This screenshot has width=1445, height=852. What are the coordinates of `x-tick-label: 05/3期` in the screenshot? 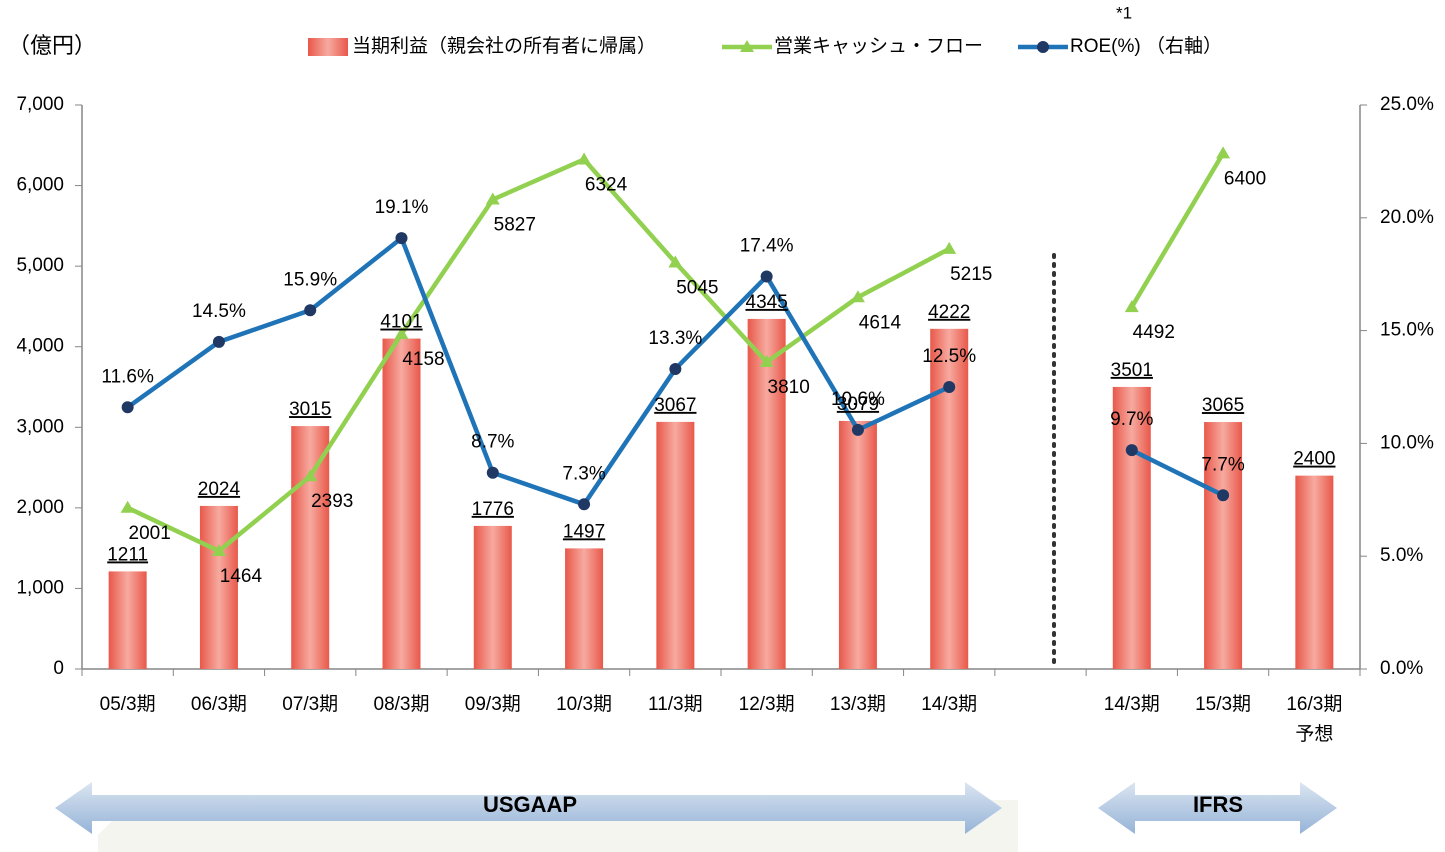 It's located at (127, 704).